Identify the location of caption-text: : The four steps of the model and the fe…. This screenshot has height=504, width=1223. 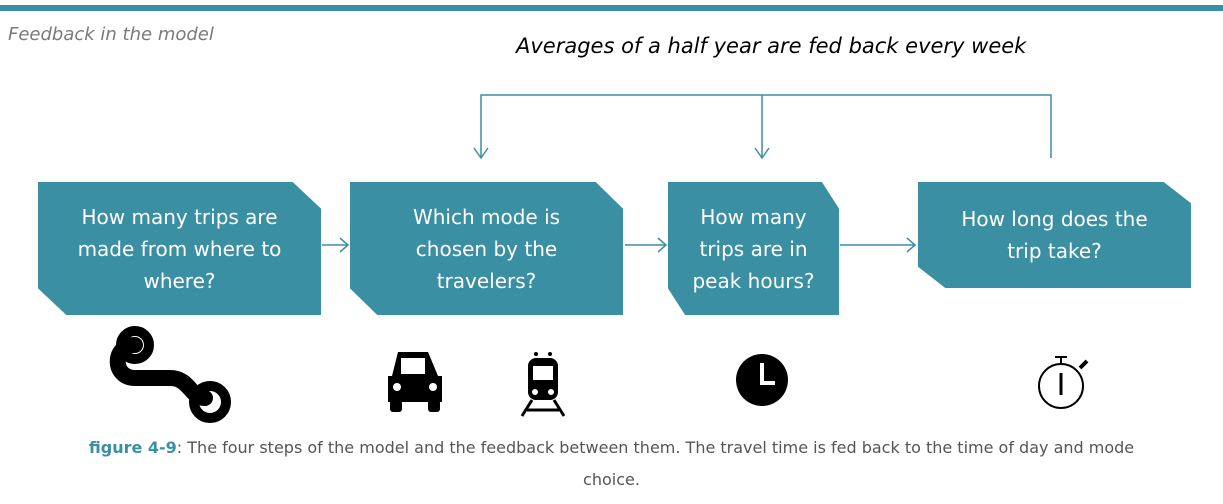
(655, 463).